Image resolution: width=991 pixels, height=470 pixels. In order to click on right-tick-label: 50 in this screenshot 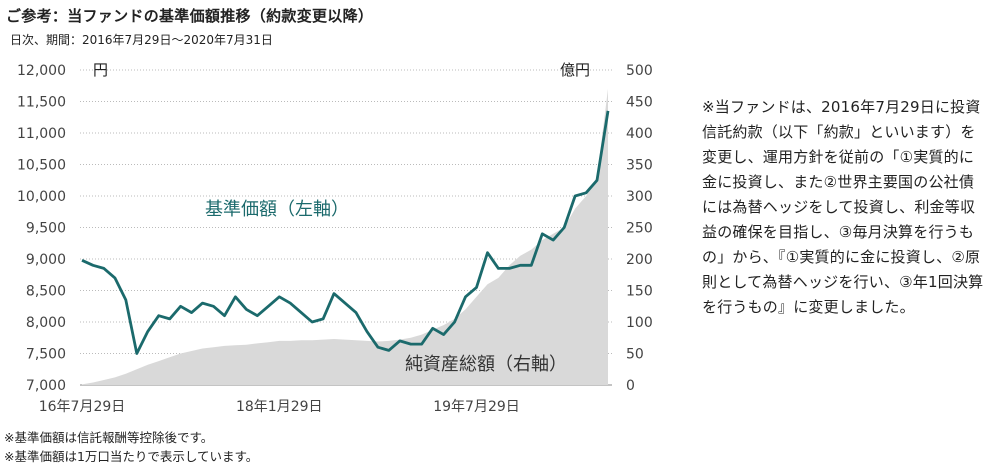, I will do `click(635, 355)`.